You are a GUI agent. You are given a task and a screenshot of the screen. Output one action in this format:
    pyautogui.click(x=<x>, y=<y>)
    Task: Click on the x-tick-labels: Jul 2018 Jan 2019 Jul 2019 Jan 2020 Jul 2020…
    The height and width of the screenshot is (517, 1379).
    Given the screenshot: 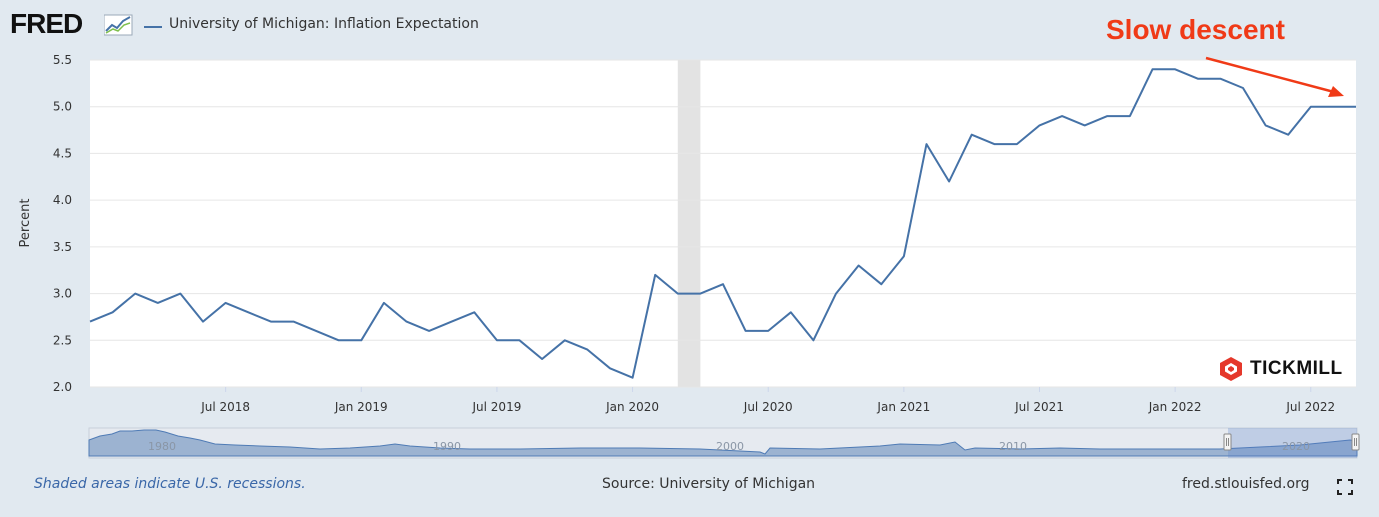 What is the action you would take?
    pyautogui.click(x=767, y=400)
    